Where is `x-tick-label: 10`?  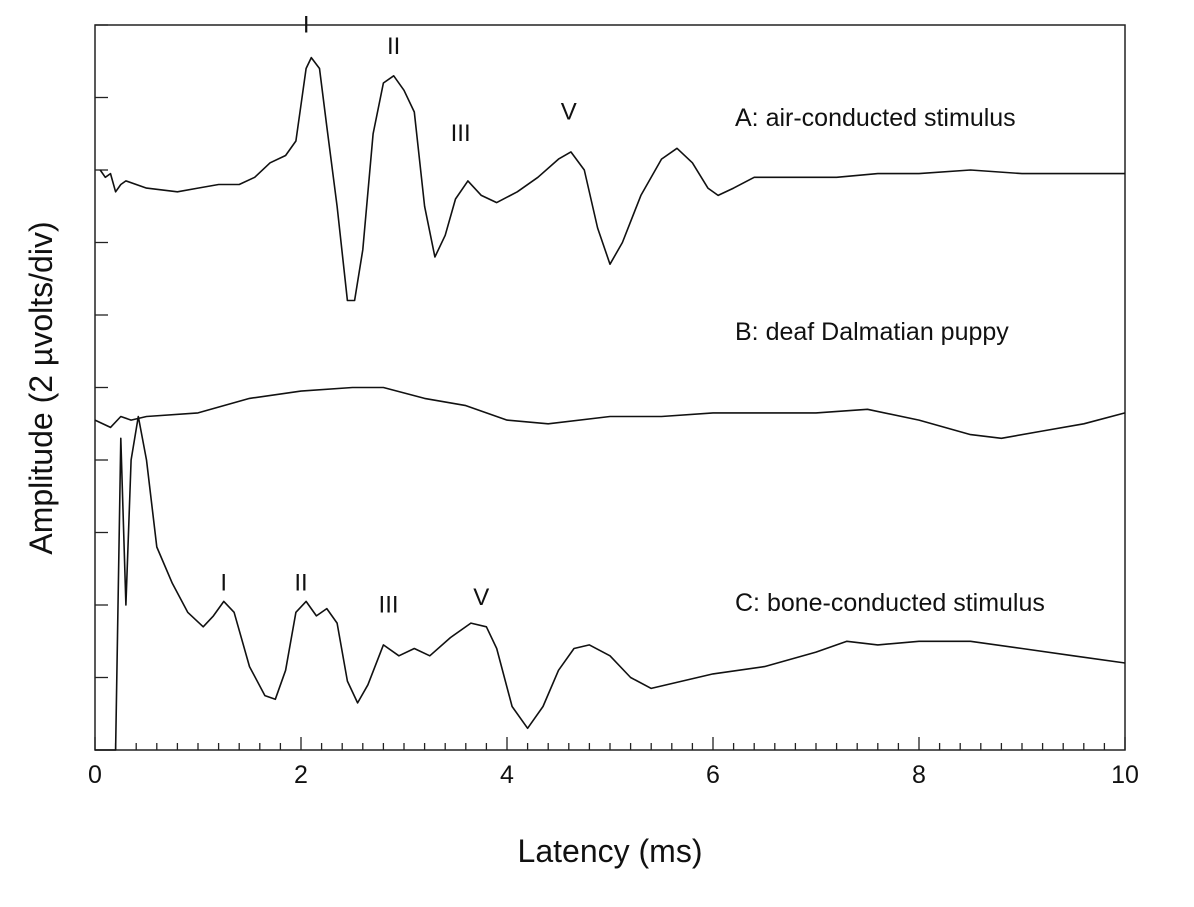
x-tick-label: 10 is located at coordinates (1125, 775).